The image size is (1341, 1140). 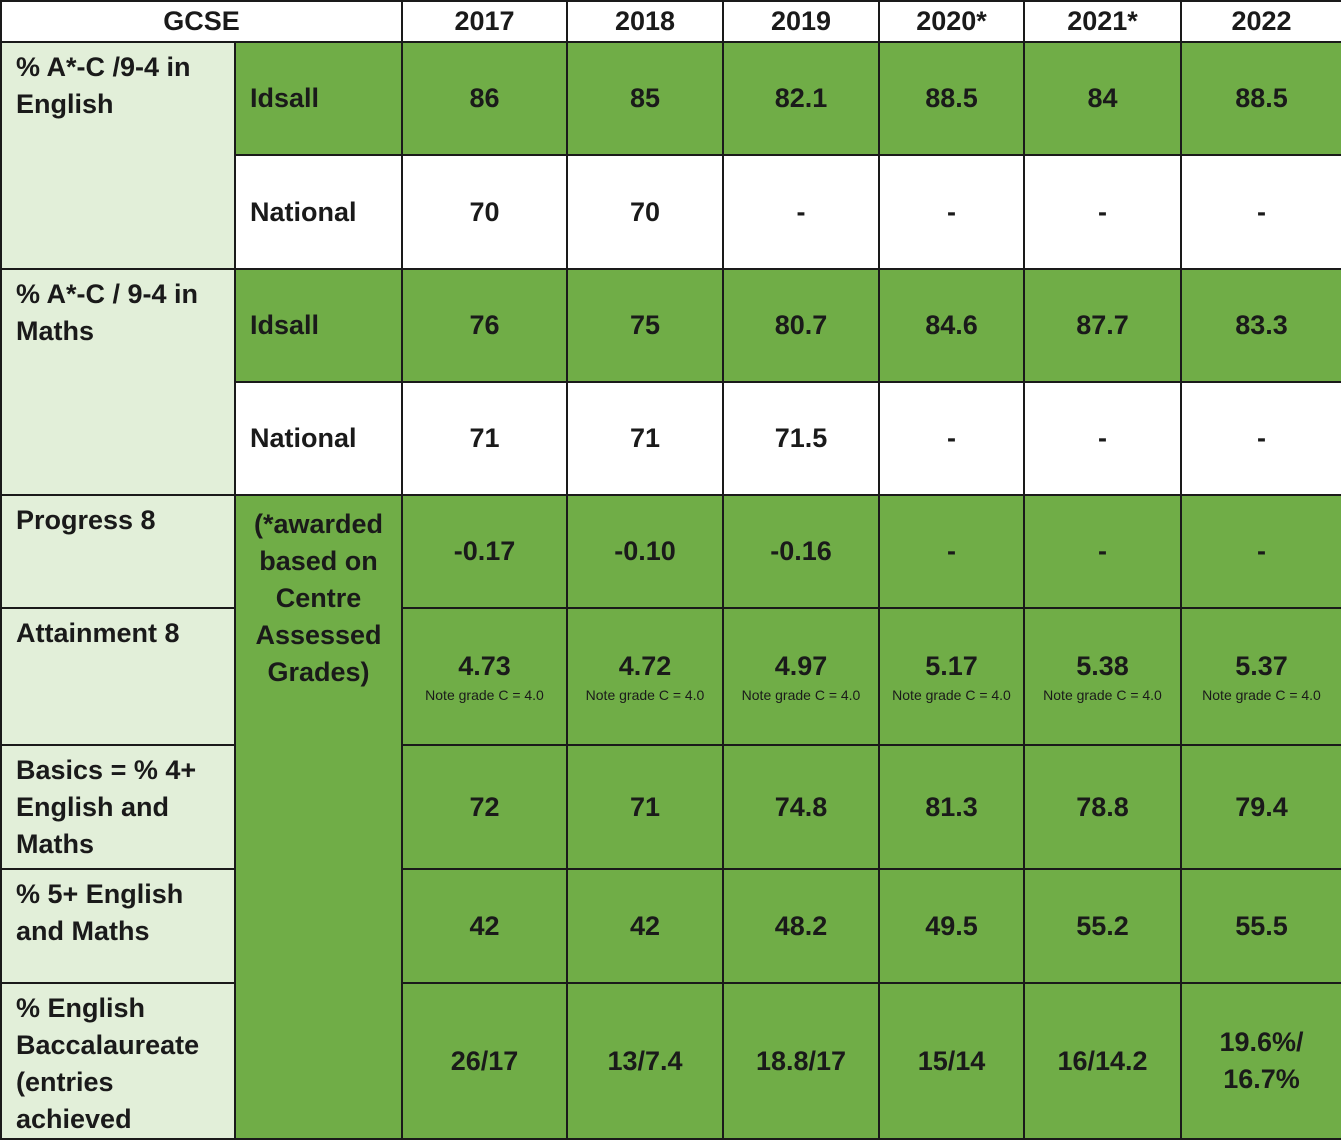 I want to click on table-cell: 5.38 Note grade C = 4.0, so click(x=1102, y=676).